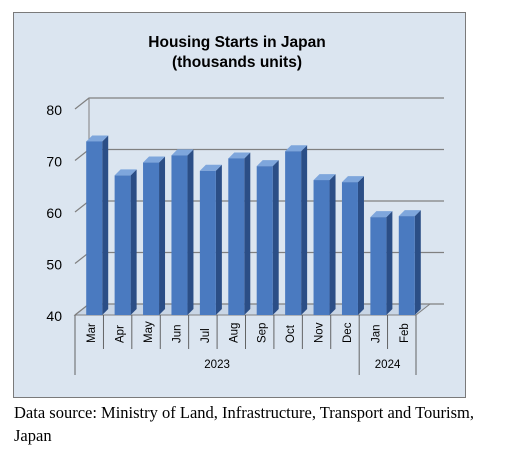  I want to click on x-tick-label: Sep, so click(263, 333).